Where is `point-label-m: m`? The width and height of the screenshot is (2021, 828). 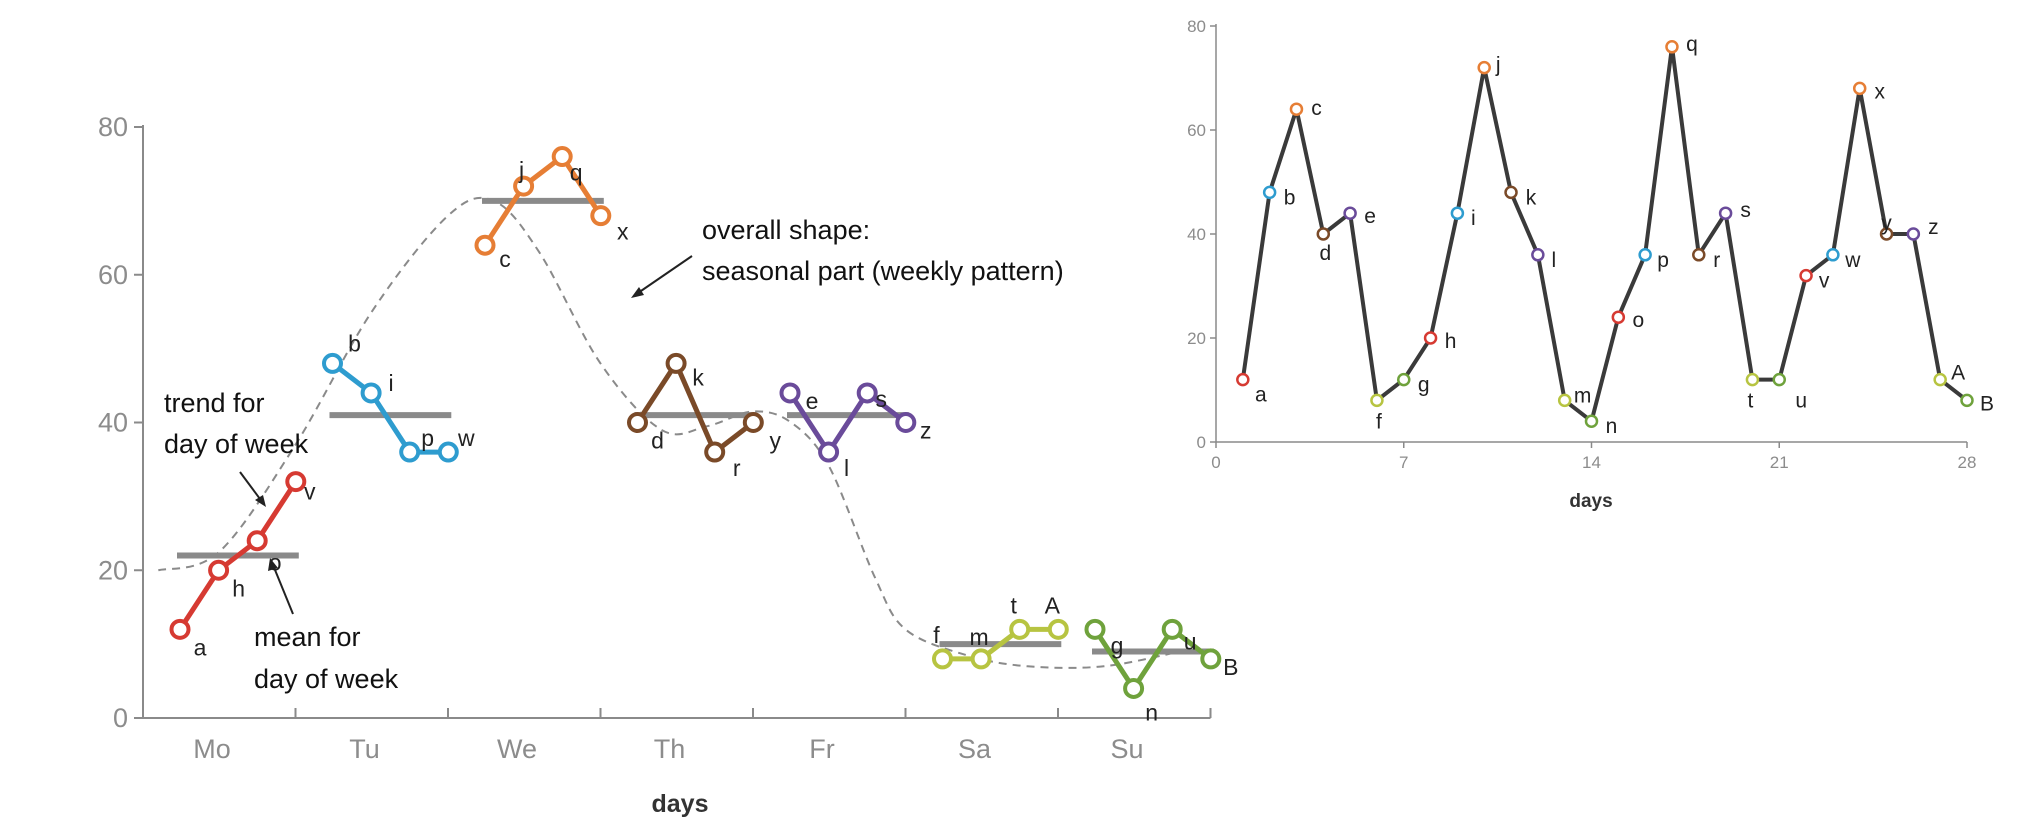
point-label-m: m is located at coordinates (979, 637).